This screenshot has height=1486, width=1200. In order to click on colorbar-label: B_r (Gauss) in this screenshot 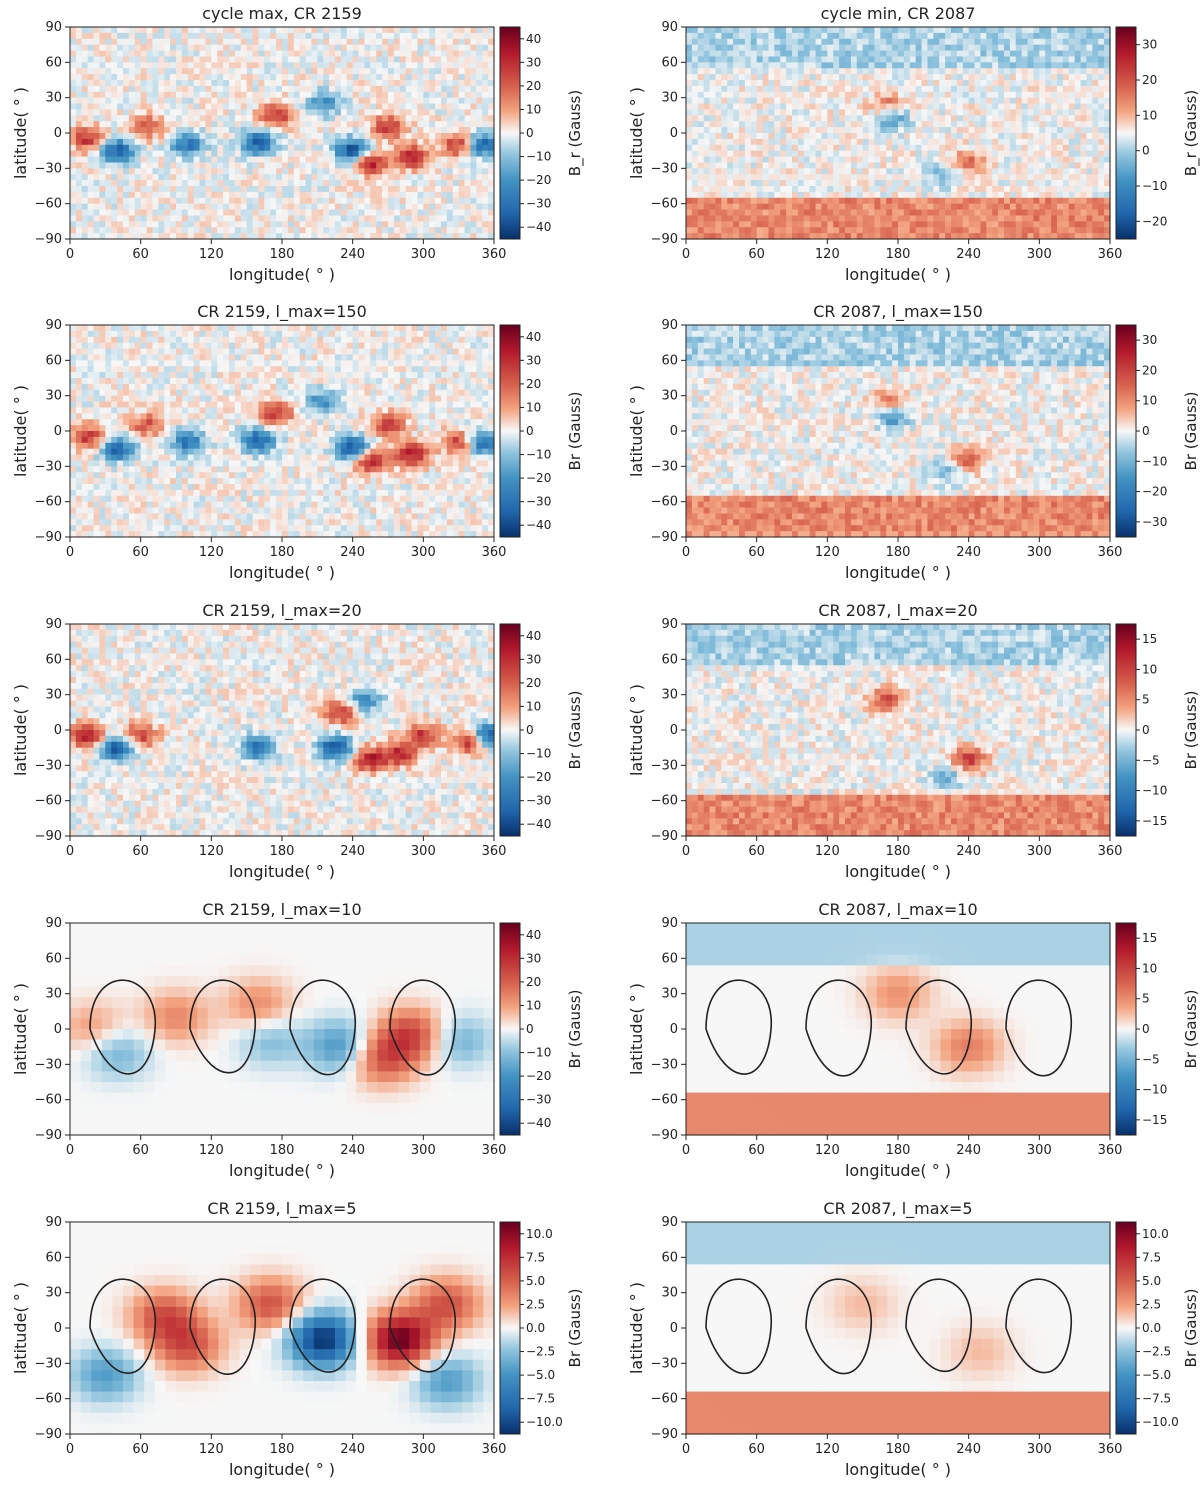, I will do `click(575, 133)`.